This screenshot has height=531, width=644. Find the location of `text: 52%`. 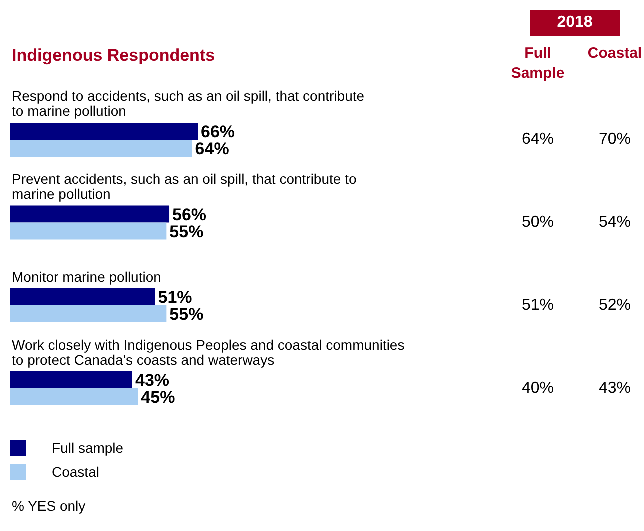

text: 52% is located at coordinates (615, 305).